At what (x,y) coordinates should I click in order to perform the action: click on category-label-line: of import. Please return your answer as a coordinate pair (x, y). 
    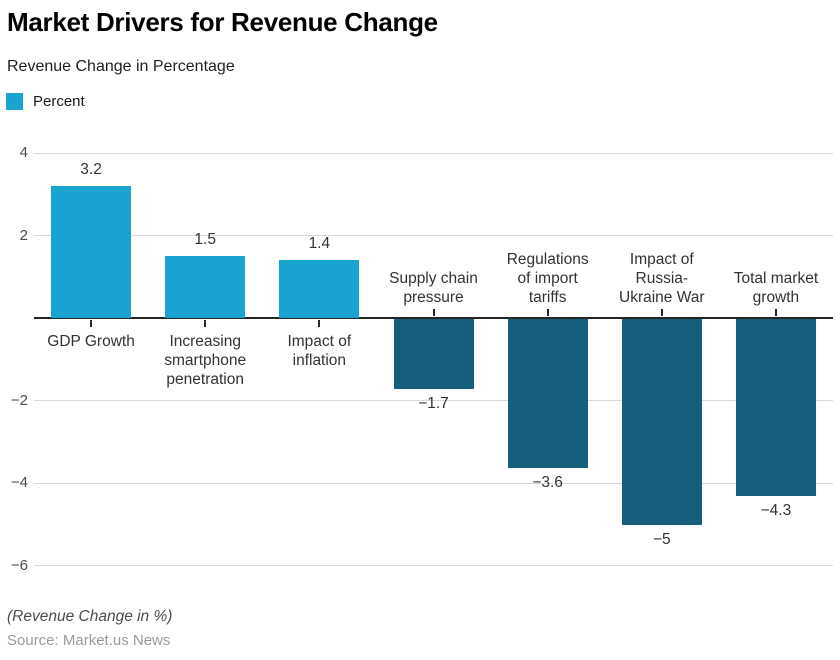
    Looking at the image, I should click on (547, 278).